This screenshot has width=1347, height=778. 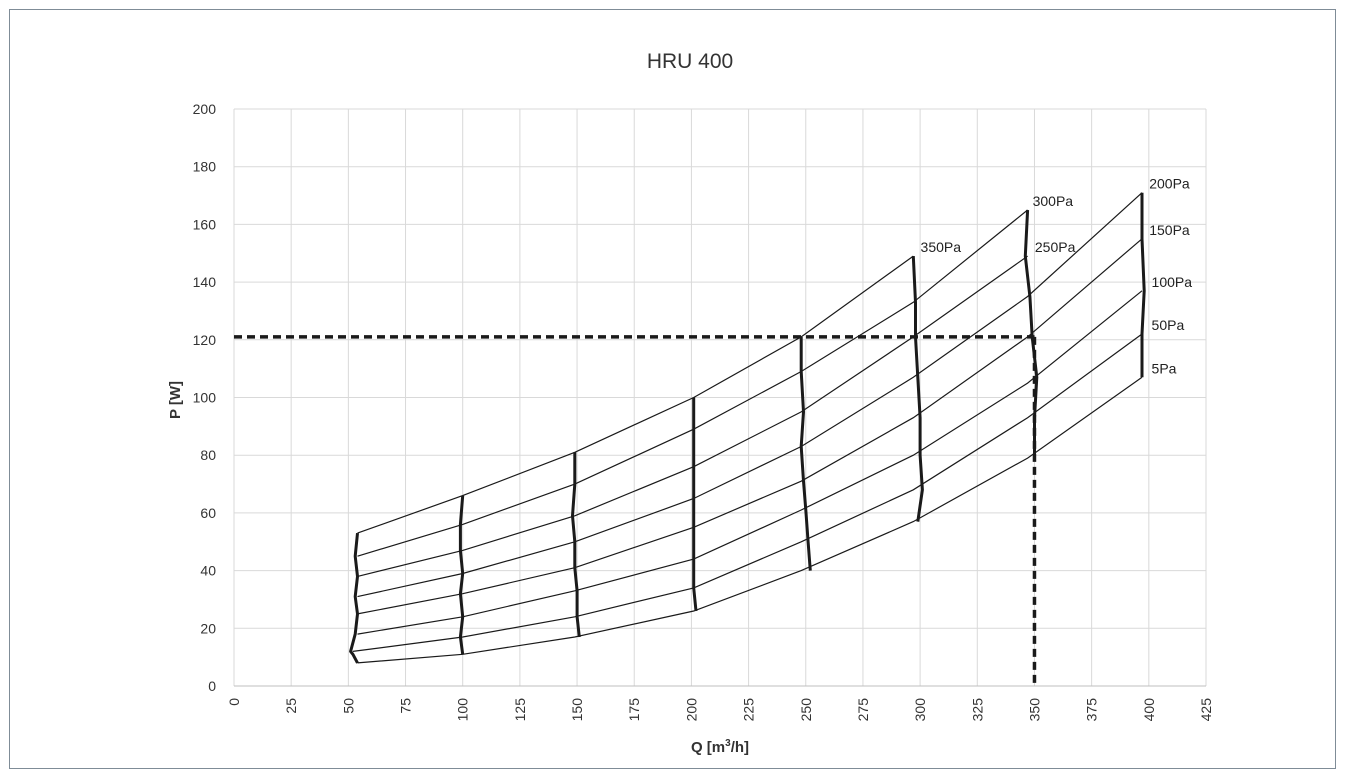 I want to click on curve-label: 100Pa, so click(x=1172, y=282).